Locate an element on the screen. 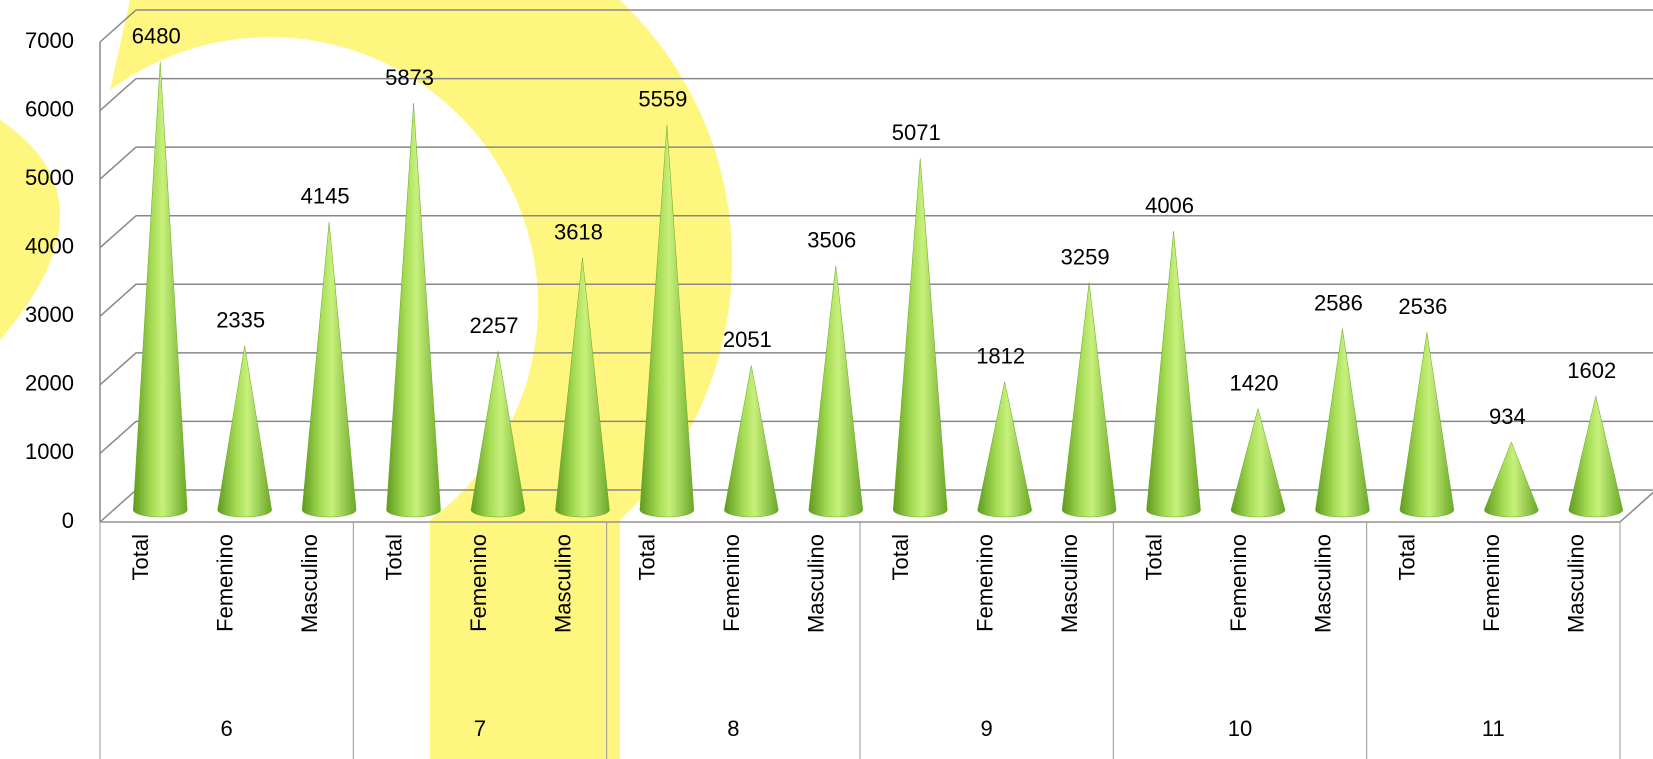 The height and width of the screenshot is (759, 1653). y-tick-label: 1000 is located at coordinates (49, 451).